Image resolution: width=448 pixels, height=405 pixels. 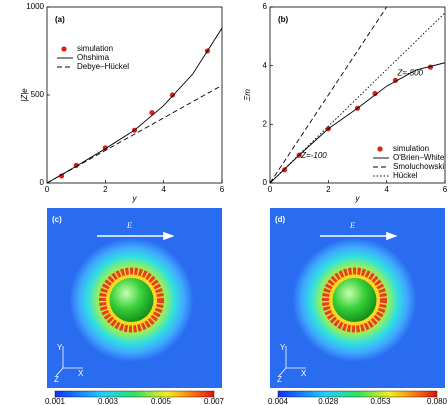 I want to click on annotation: Z=-100, so click(x=313, y=155).